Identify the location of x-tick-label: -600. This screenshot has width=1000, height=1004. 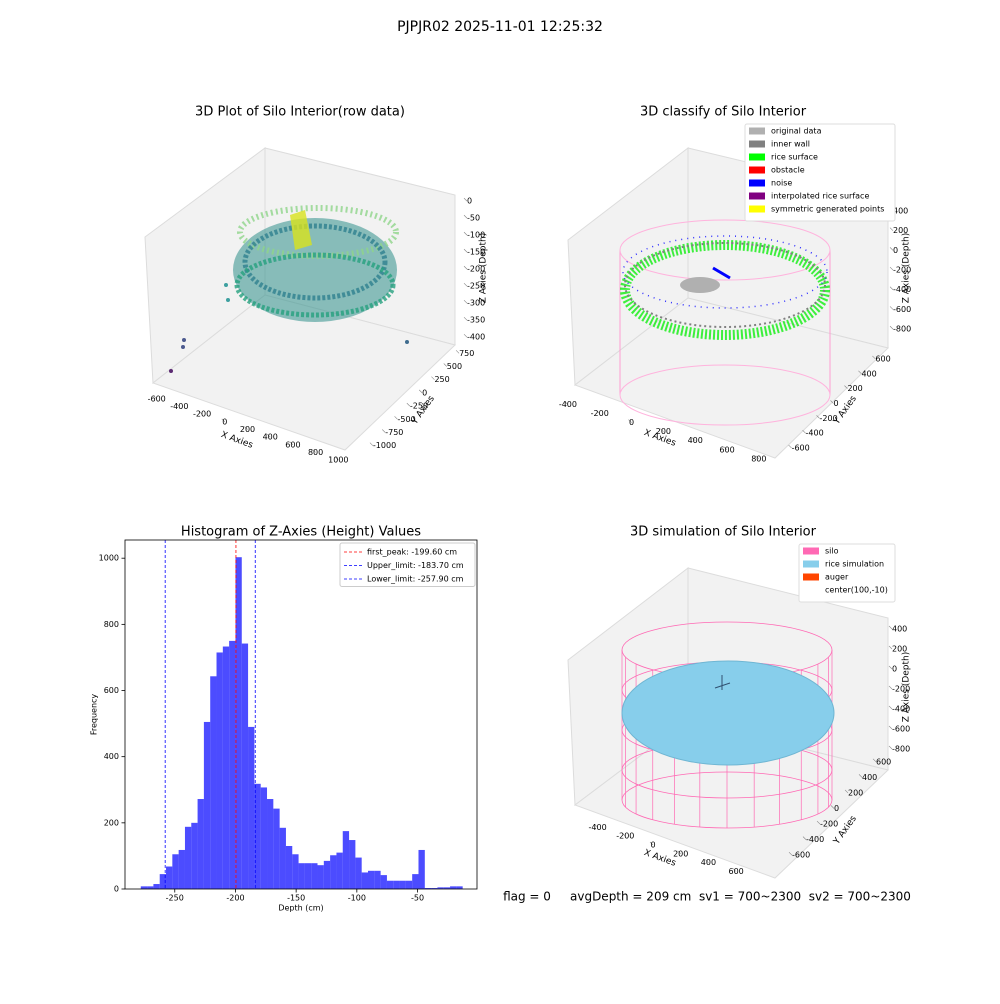
(157, 398).